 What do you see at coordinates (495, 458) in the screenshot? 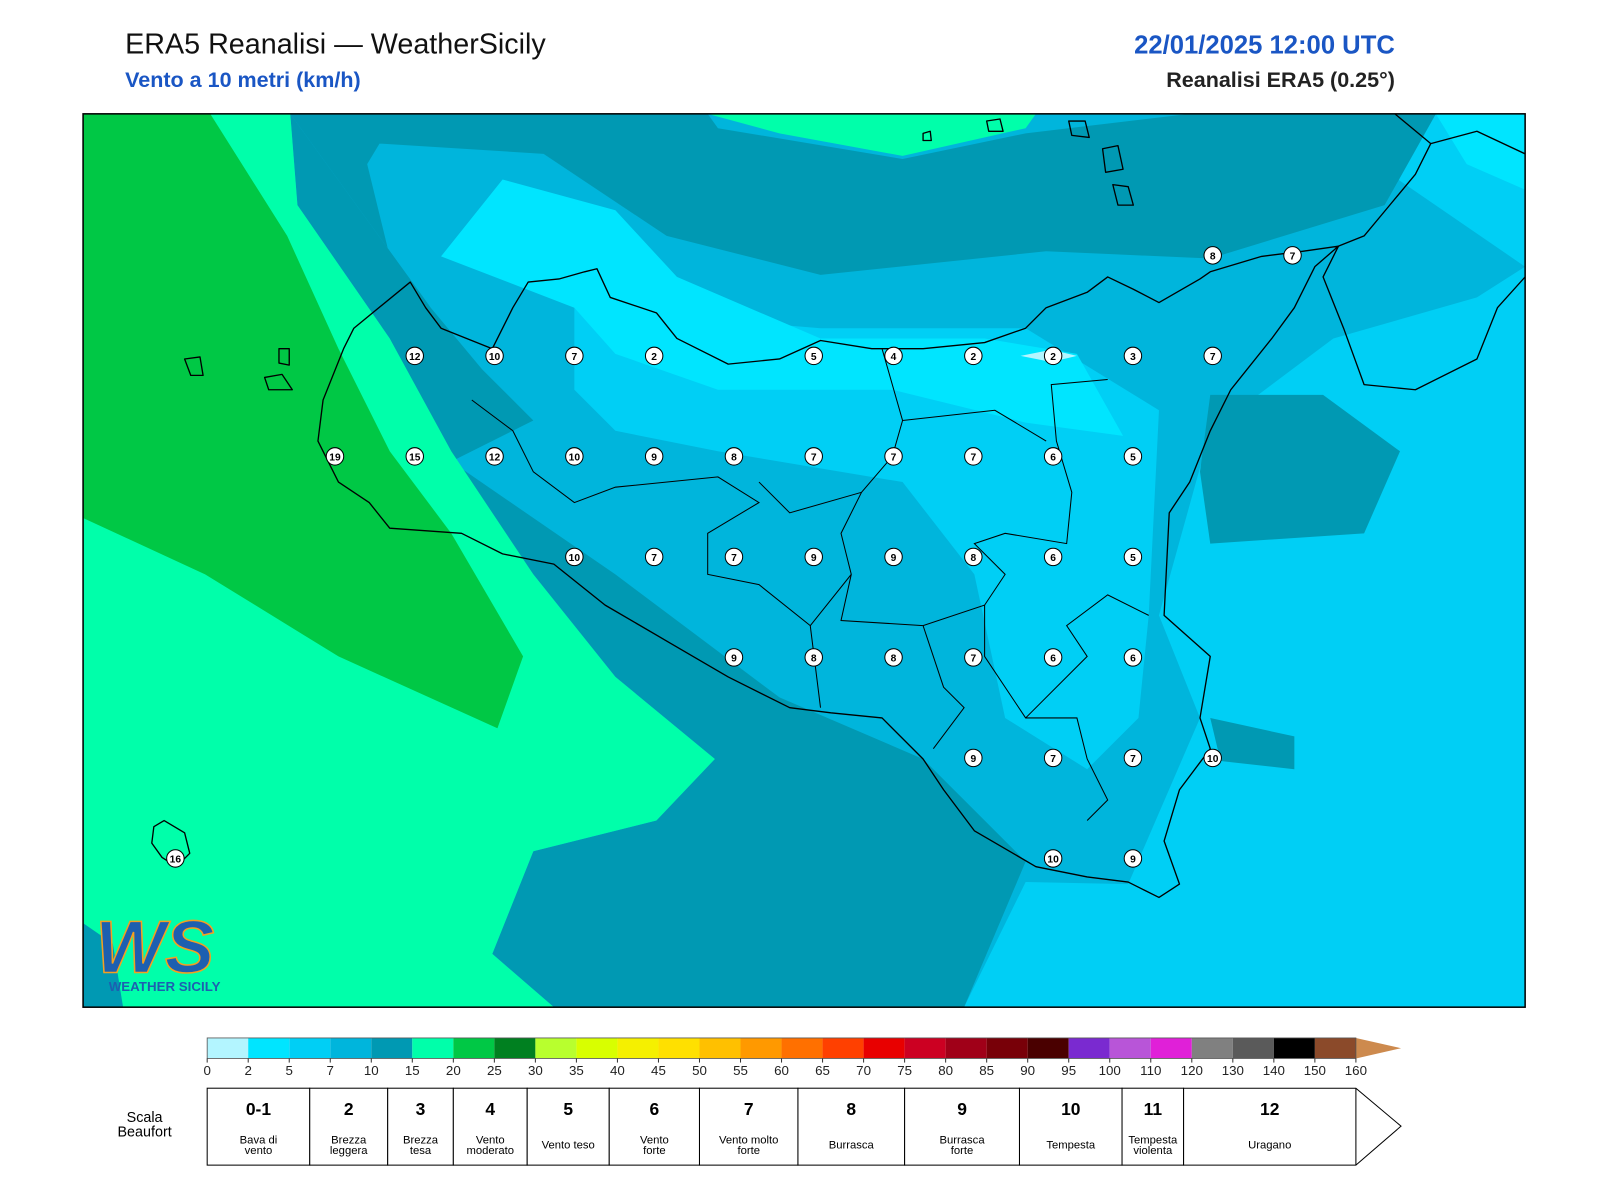
I see `station-value: 12` at bounding box center [495, 458].